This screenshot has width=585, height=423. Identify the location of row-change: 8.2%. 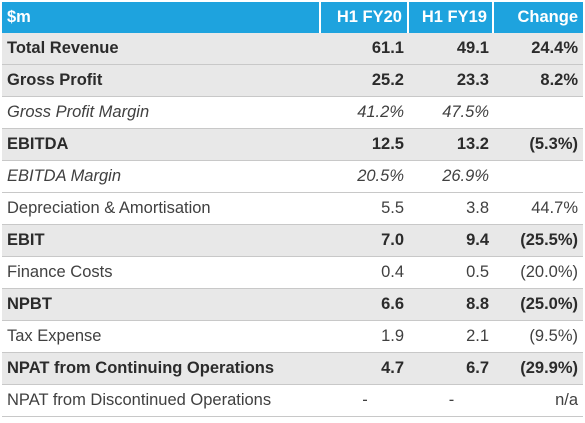
(538, 81).